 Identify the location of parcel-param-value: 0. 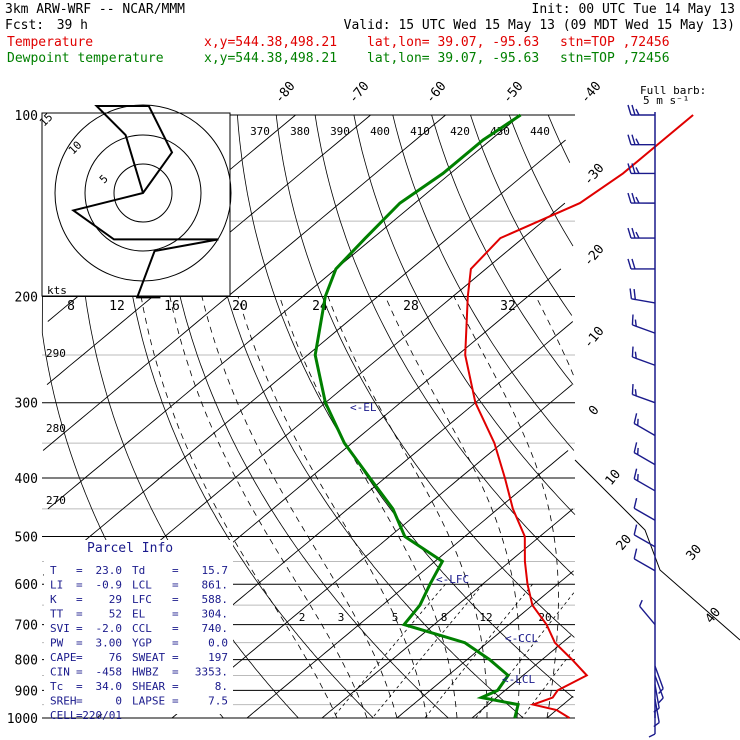
(118, 701).